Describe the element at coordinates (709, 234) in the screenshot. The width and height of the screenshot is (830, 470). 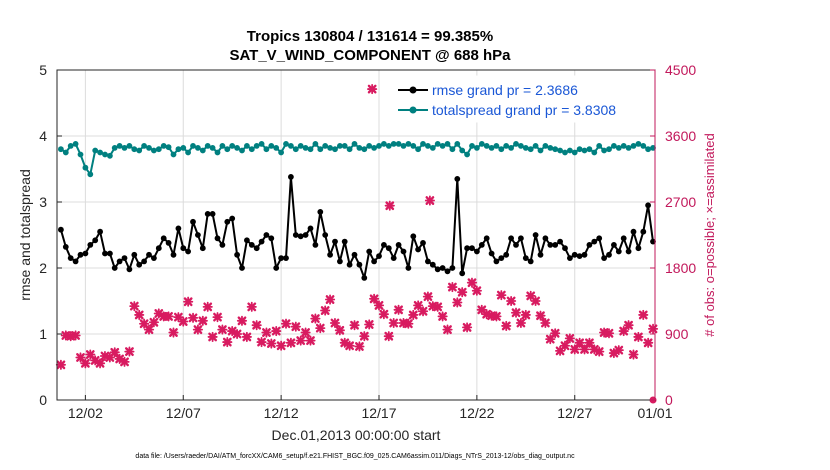
I see `y-axis-right-label: # of obs: o=possible; ×=assimilated` at that location.